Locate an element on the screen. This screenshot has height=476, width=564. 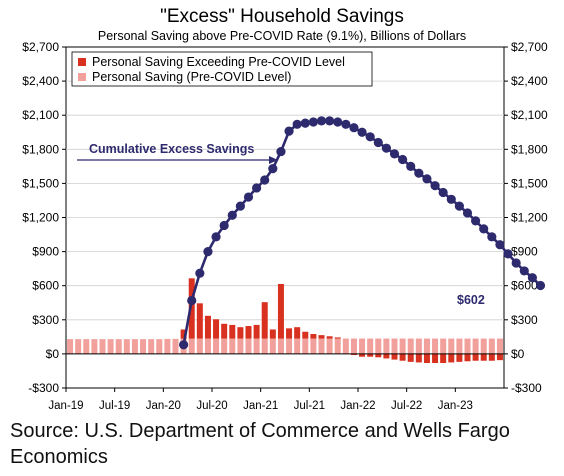
y-tick-label: $1,500 is located at coordinates (529, 183).